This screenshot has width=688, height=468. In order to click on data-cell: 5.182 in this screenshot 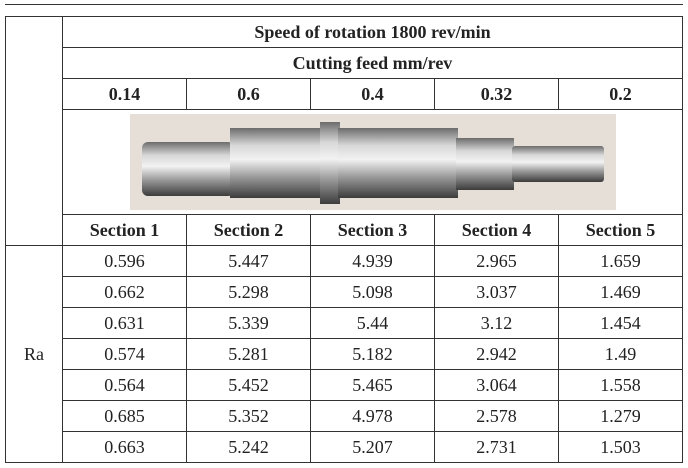, I will do `click(372, 354)`.